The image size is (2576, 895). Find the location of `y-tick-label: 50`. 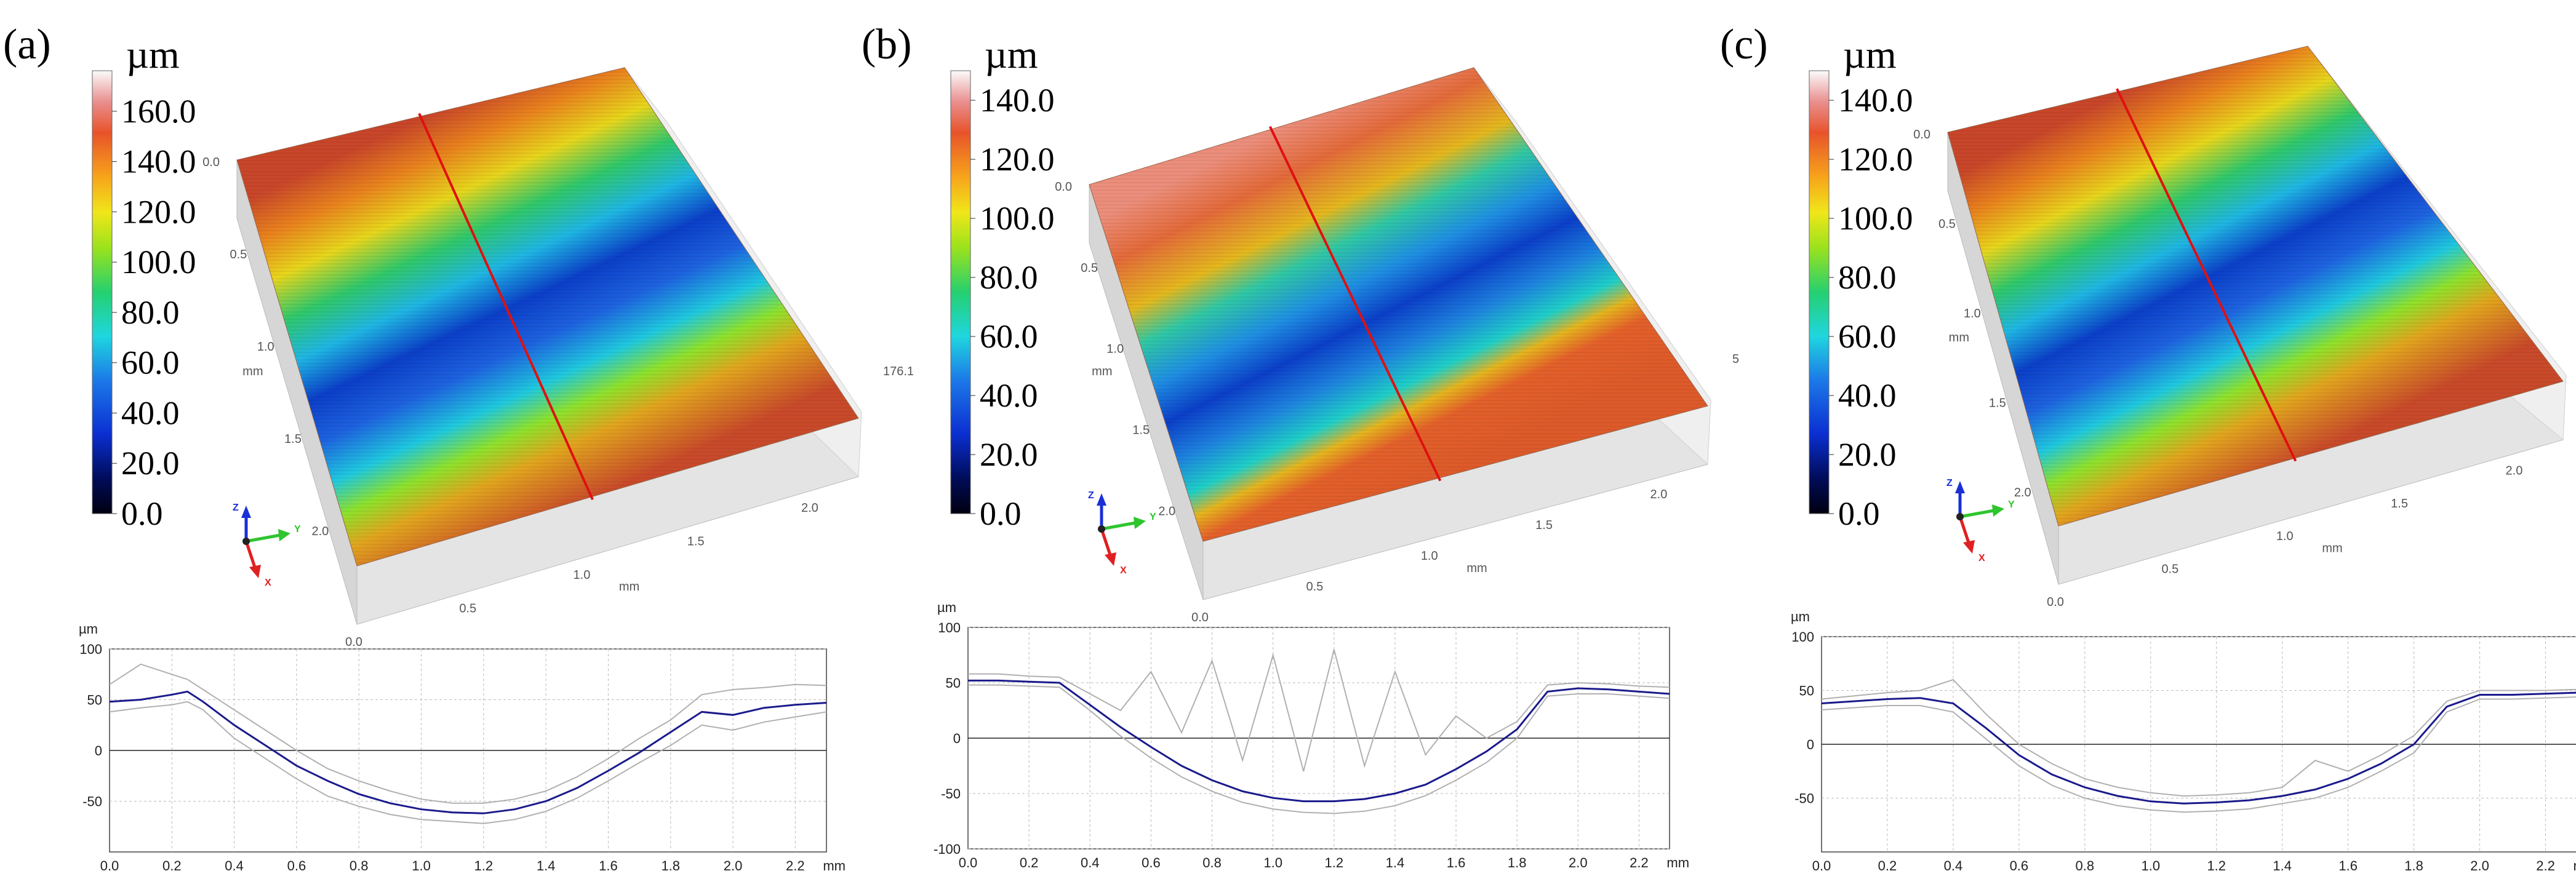

y-tick-label: 50 is located at coordinates (94, 700).